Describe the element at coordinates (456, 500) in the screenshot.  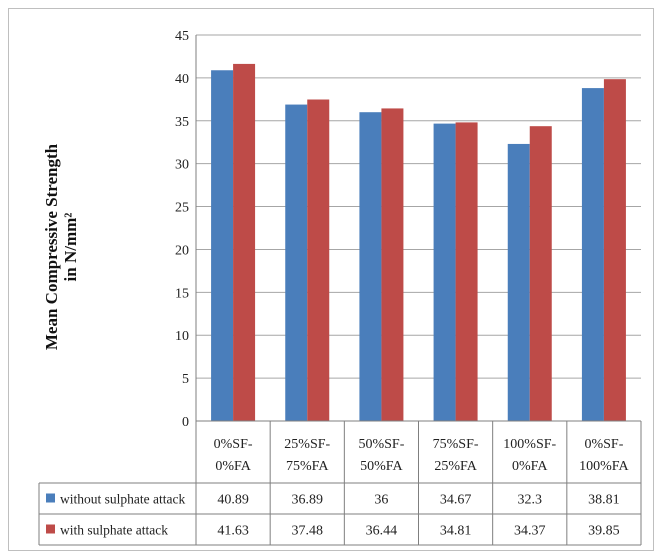
I see `data-value-label: 34.67` at that location.